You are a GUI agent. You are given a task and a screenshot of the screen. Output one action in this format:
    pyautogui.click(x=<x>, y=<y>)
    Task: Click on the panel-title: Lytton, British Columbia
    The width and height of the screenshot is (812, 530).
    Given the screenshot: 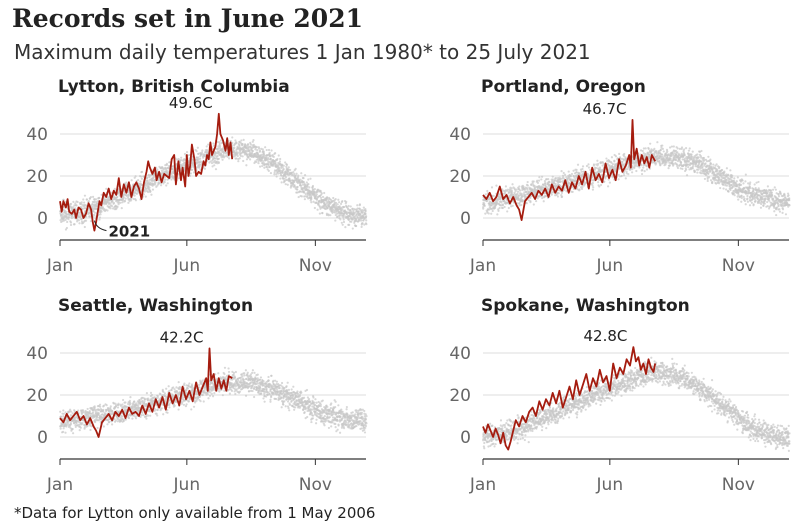 What is the action you would take?
    pyautogui.click(x=174, y=87)
    